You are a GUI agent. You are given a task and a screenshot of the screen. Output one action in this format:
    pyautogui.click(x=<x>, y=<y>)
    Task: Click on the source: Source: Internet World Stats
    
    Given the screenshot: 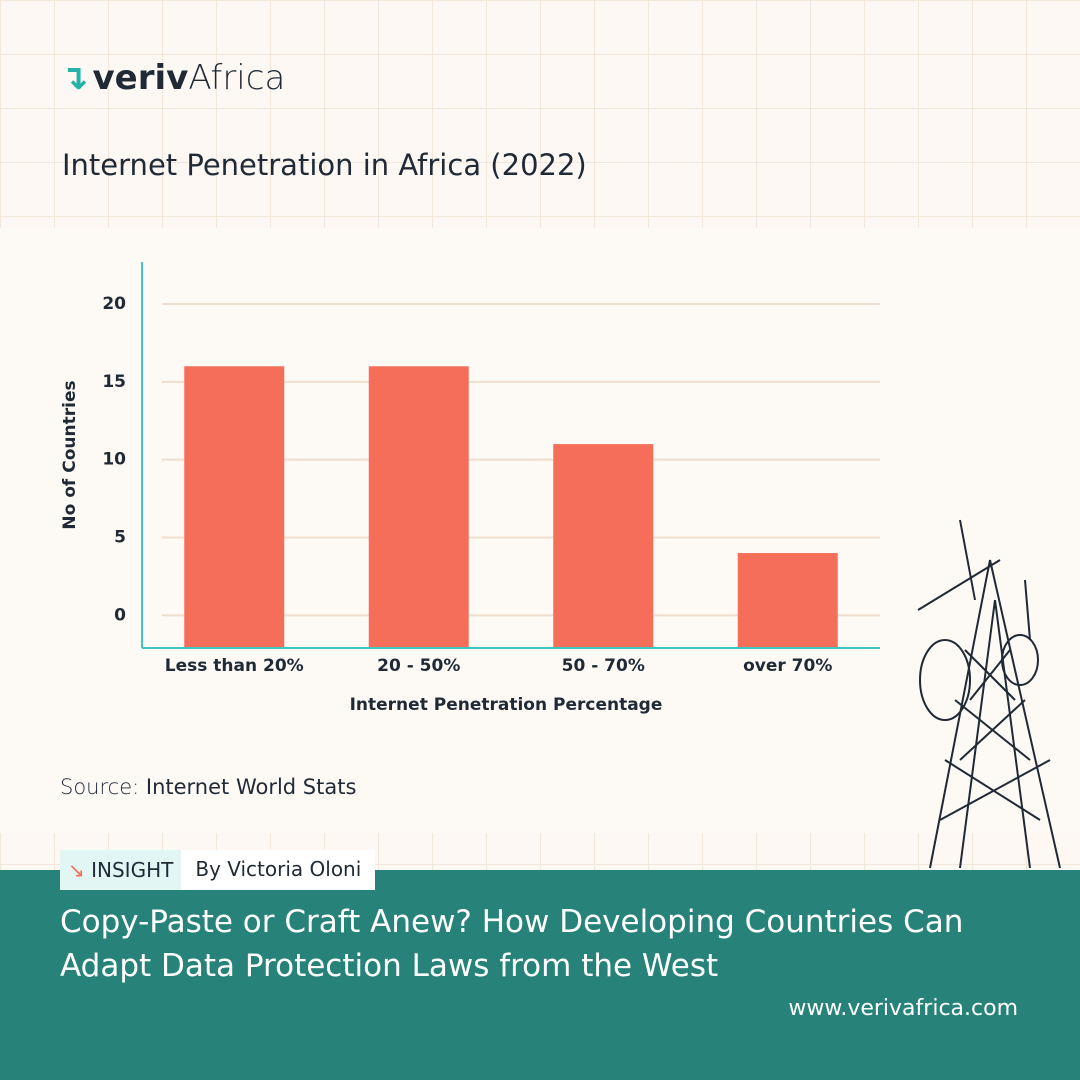 What is the action you would take?
    pyautogui.click(x=208, y=787)
    